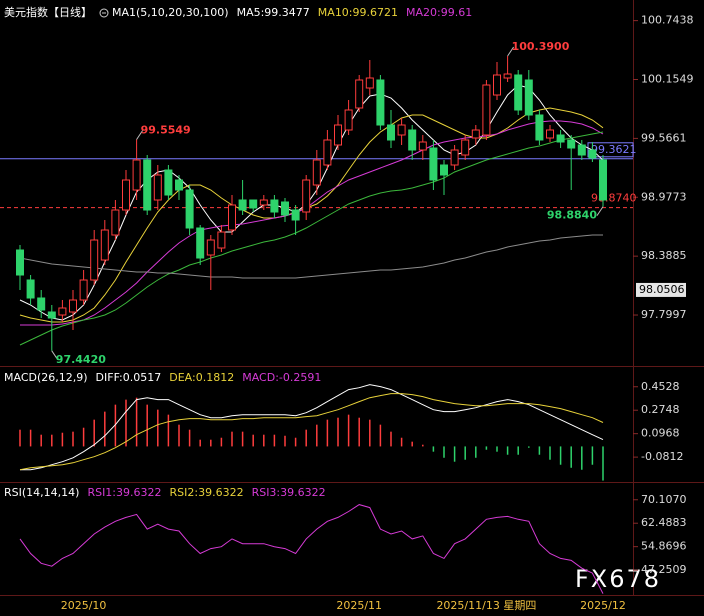  What do you see at coordinates (273, 12) in the screenshot?
I see `legend-entry: MA5:99.3477` at bounding box center [273, 12].